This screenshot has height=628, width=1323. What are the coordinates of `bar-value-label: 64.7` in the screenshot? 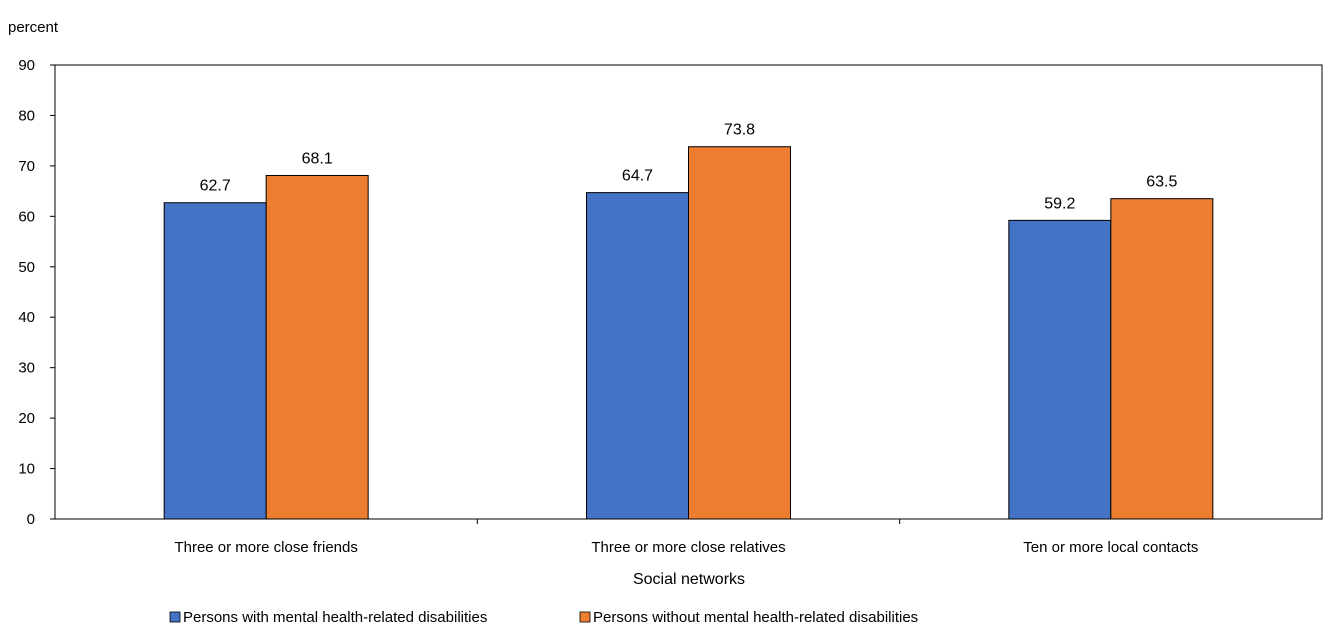 It's located at (637, 176).